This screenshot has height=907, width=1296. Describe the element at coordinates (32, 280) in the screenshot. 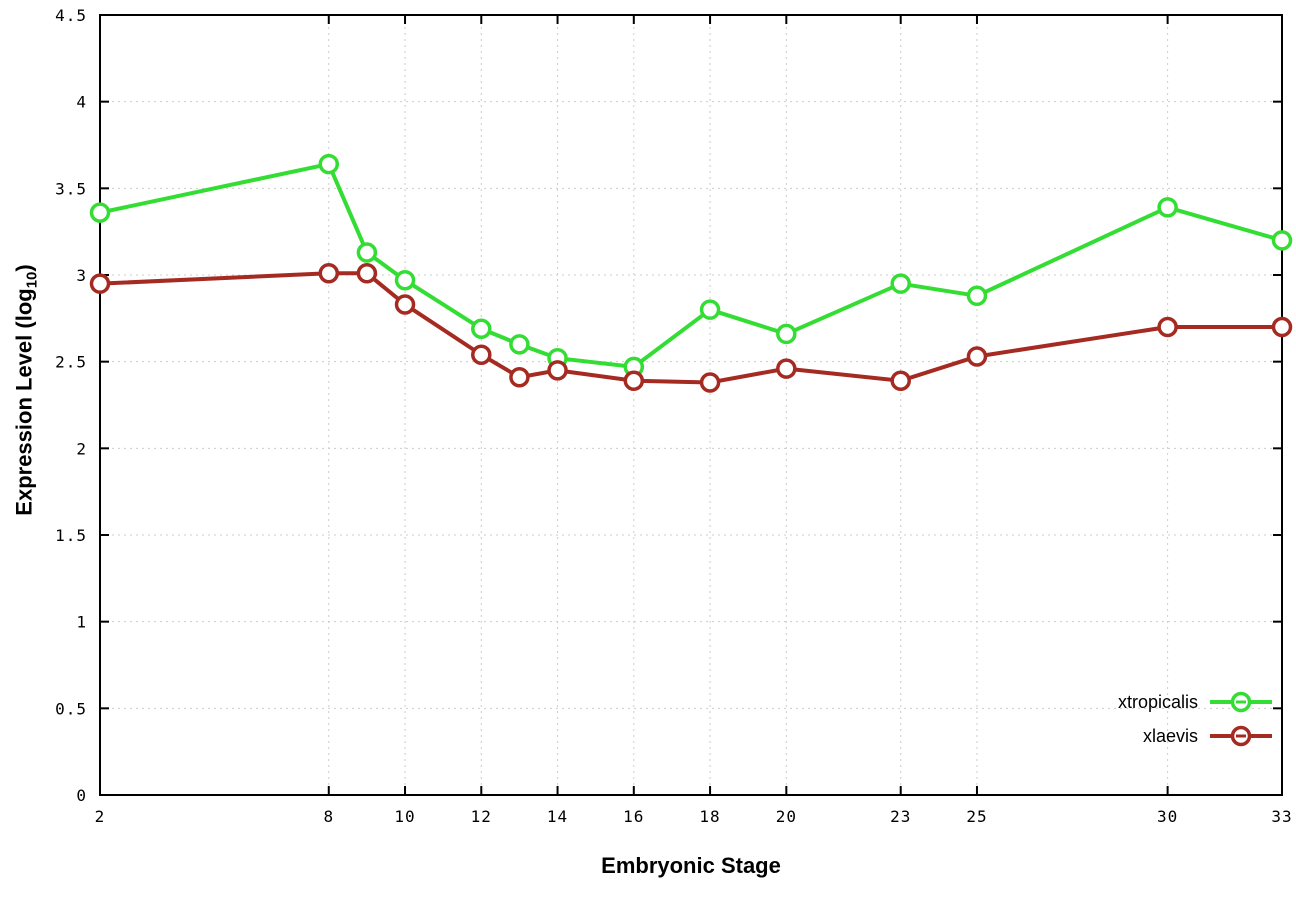

I see `y-axis-label-subscript: 10` at that location.